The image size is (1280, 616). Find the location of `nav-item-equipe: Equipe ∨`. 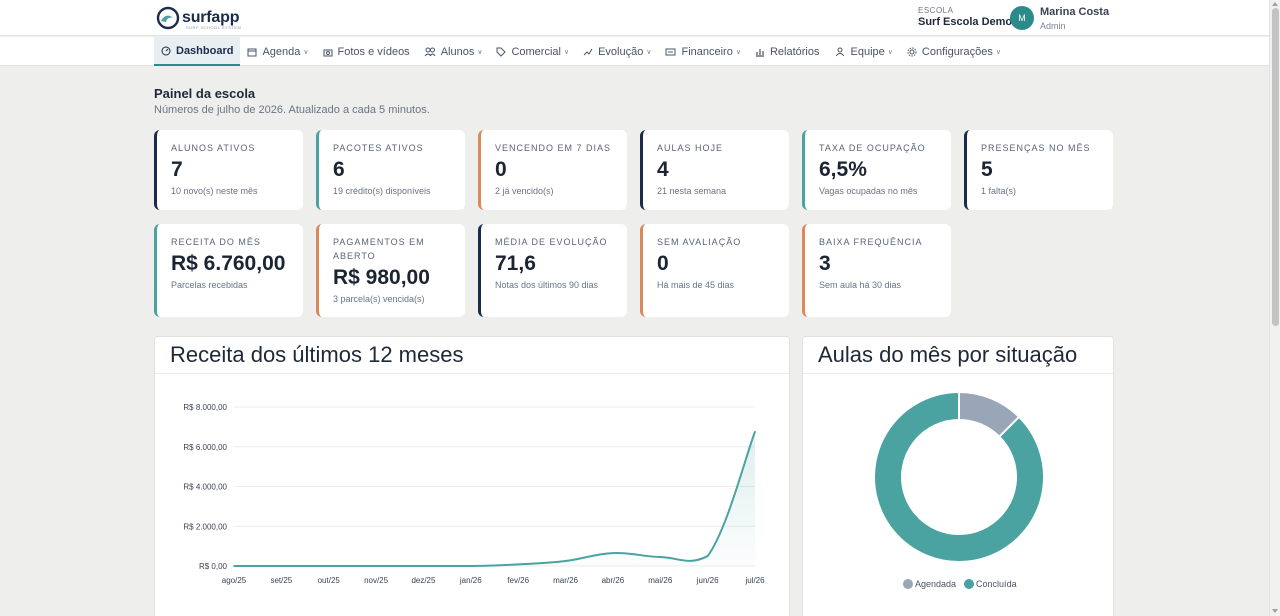

nav-item-equipe: Equipe ∨ is located at coordinates (863, 52).